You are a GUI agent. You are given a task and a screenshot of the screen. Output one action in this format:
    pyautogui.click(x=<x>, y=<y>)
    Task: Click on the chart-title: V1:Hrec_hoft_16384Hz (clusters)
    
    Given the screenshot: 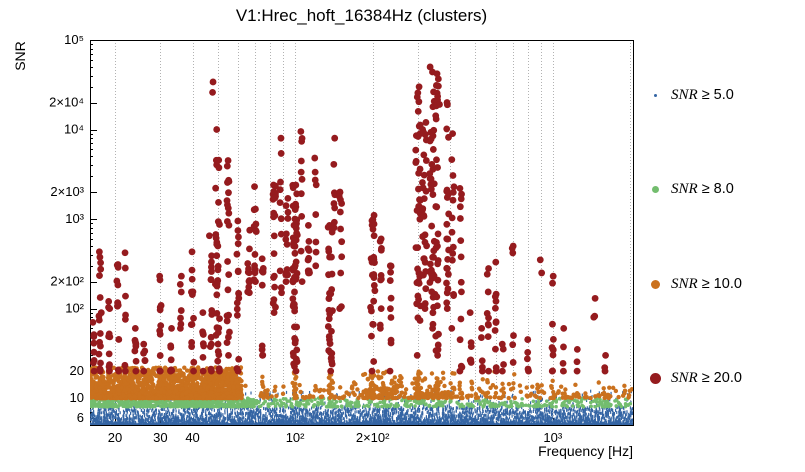 What is the action you would take?
    pyautogui.click(x=361, y=15)
    